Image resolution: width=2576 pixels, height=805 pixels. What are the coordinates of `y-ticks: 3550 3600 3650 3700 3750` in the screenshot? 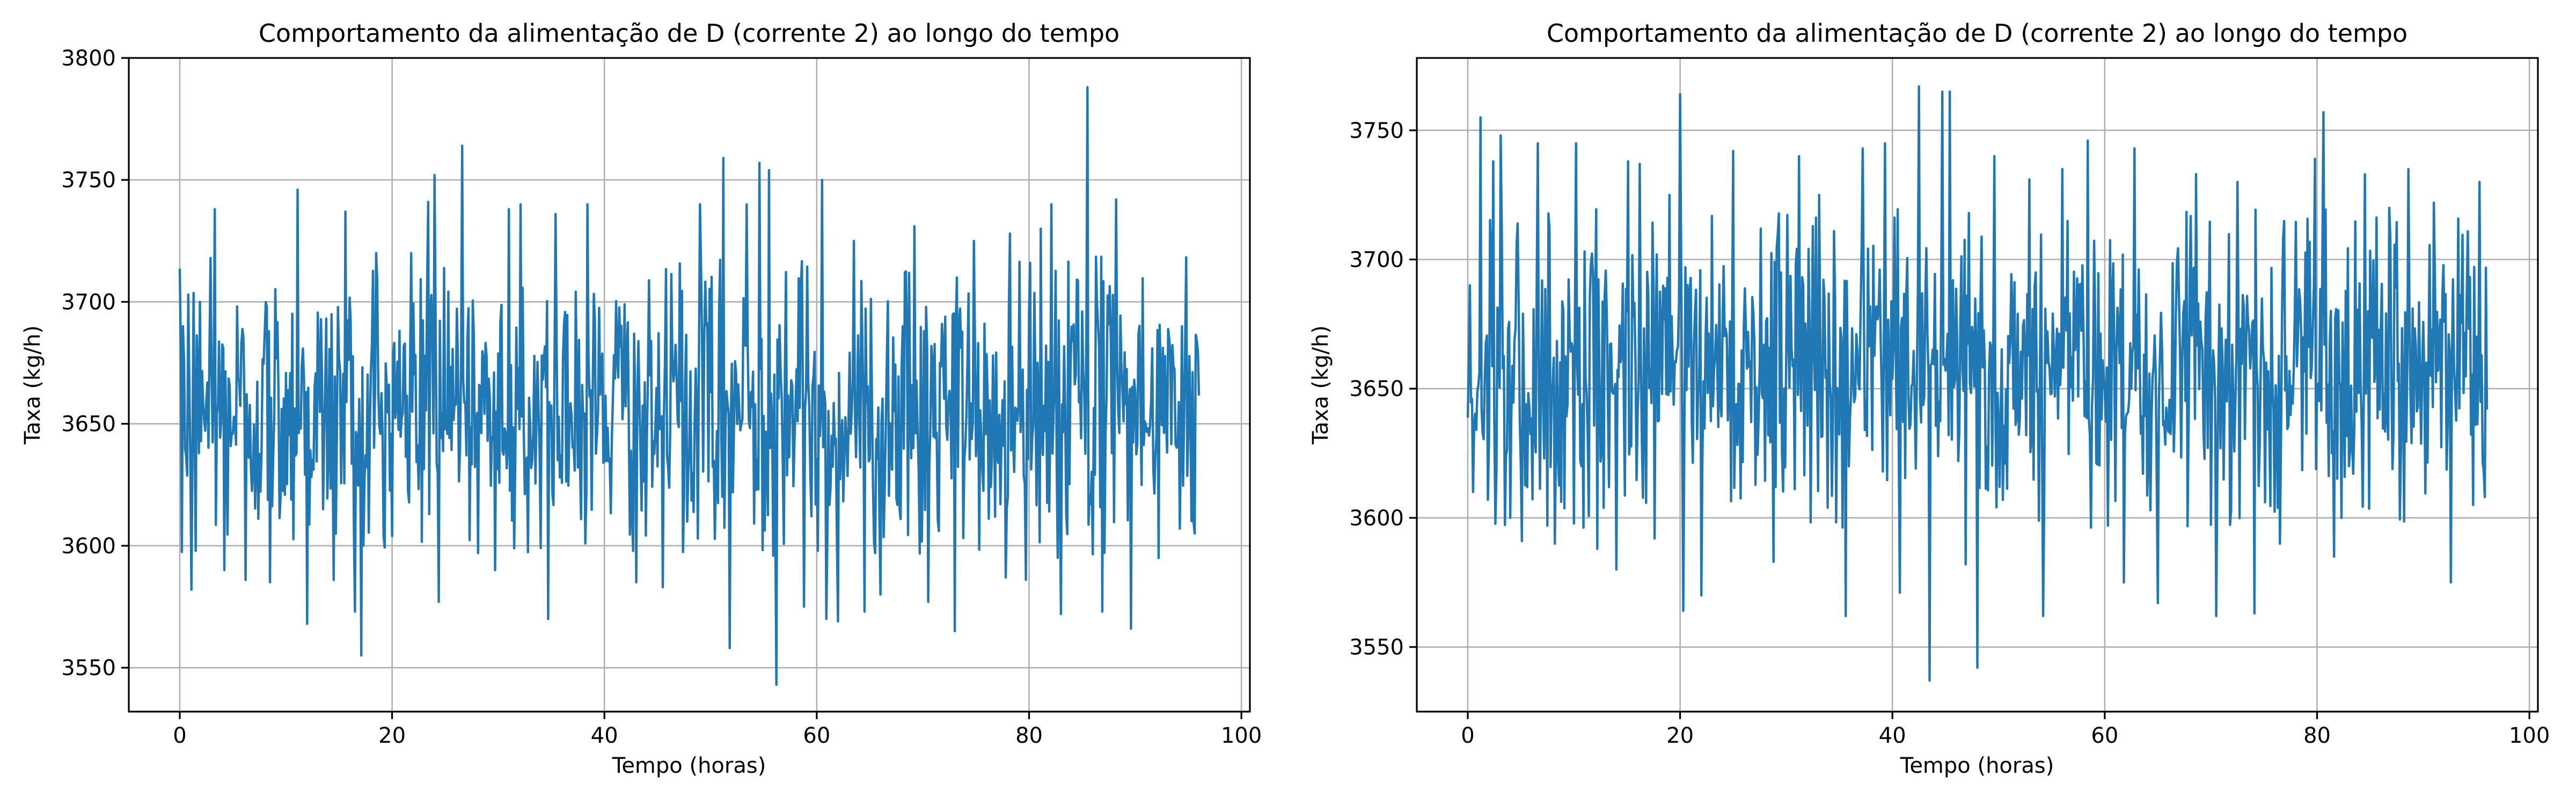 It's located at (1383, 389).